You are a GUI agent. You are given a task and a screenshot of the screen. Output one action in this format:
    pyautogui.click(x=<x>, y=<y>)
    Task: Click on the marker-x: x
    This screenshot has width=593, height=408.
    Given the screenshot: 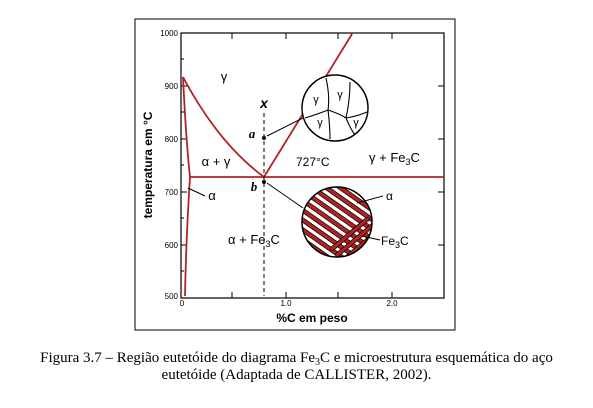 What is the action you would take?
    pyautogui.click(x=264, y=103)
    